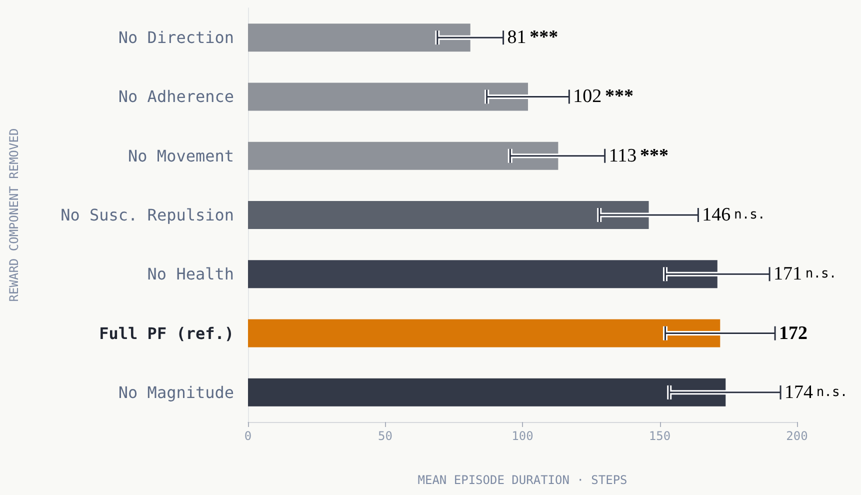 This screenshot has width=861, height=495. What do you see at coordinates (797, 436) in the screenshot?
I see `x-tick-label: 200` at bounding box center [797, 436].